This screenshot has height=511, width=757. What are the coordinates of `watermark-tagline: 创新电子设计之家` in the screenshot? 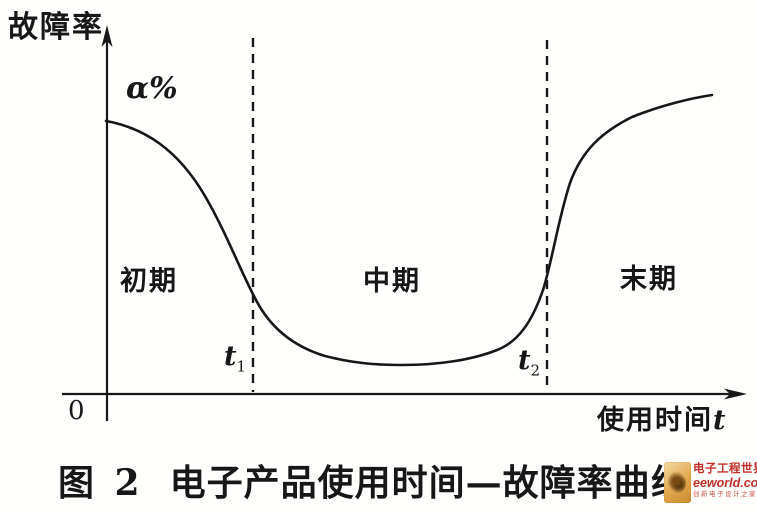 It's located at (725, 494).